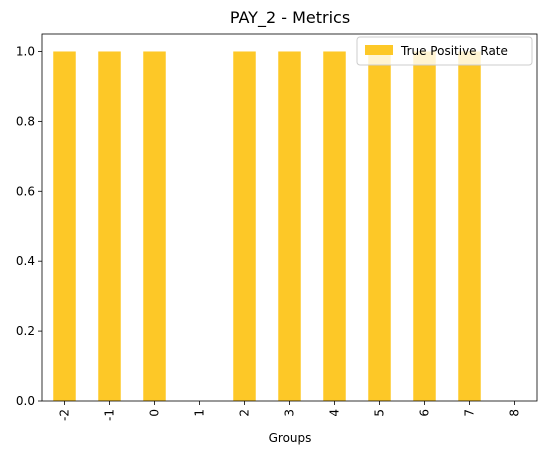 Image resolution: width=547 pixels, height=454 pixels. What do you see at coordinates (110, 415) in the screenshot?
I see `x-tick-label: -1` at bounding box center [110, 415].